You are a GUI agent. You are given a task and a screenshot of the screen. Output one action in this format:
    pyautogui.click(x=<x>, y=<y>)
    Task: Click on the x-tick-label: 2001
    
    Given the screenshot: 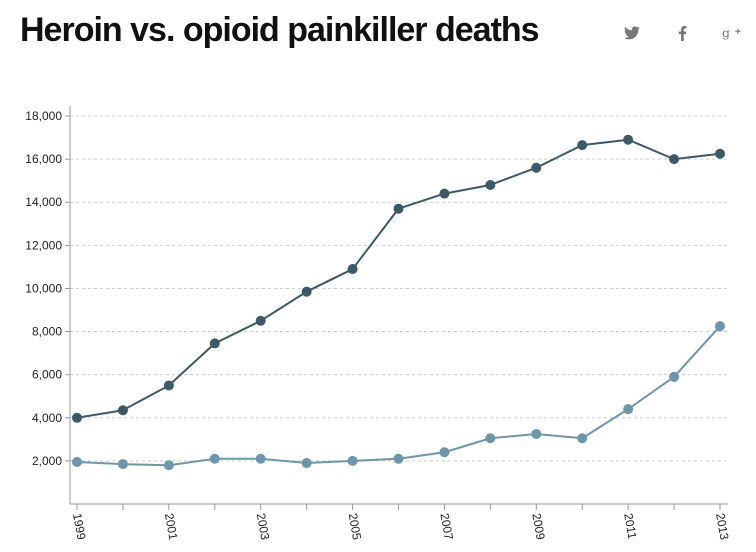 What is the action you would take?
    pyautogui.click(x=171, y=526)
    